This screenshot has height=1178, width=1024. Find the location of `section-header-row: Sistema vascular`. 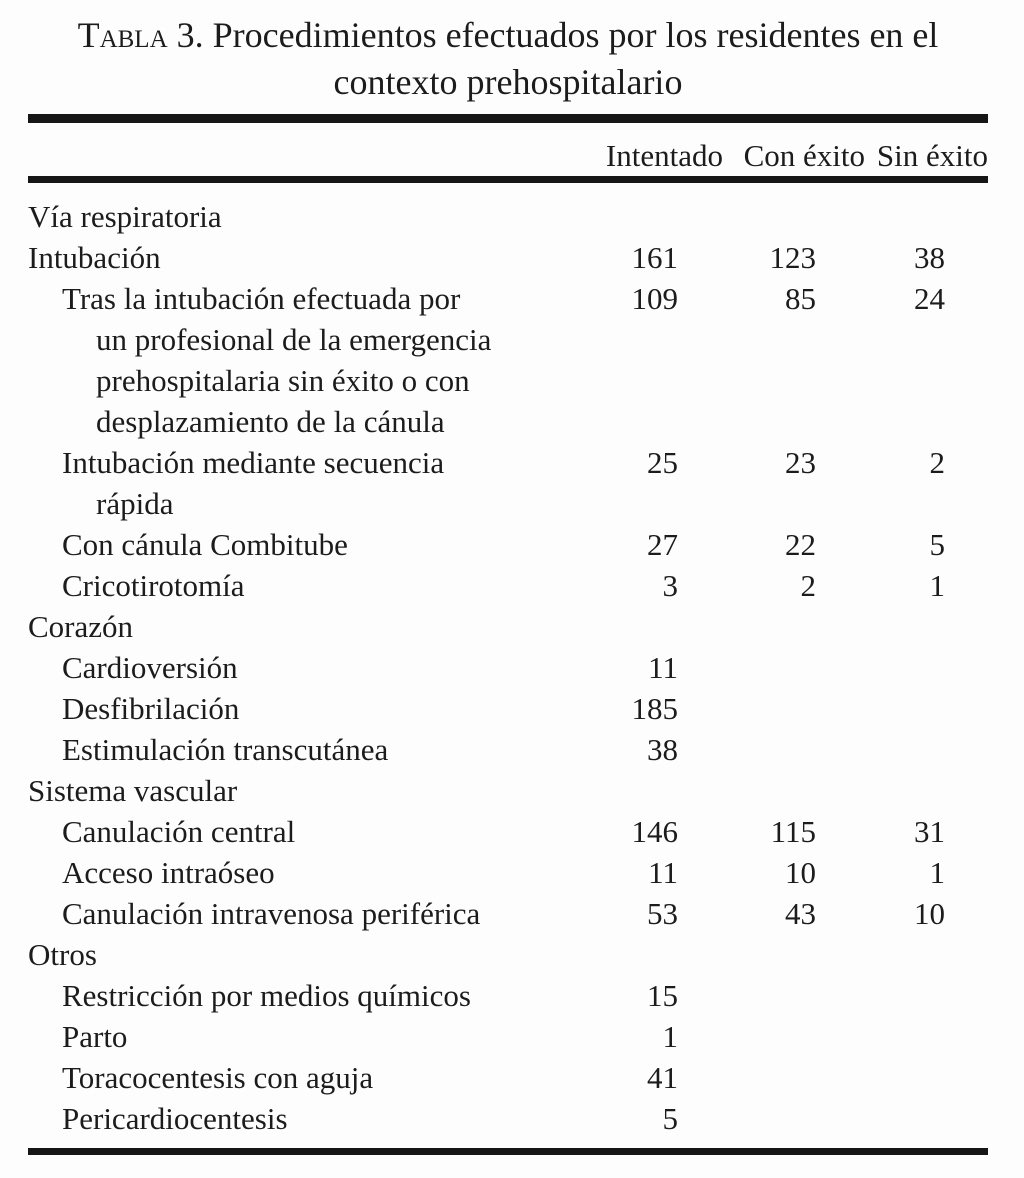

section-header-row: Sistema vascular is located at coordinates (508, 790).